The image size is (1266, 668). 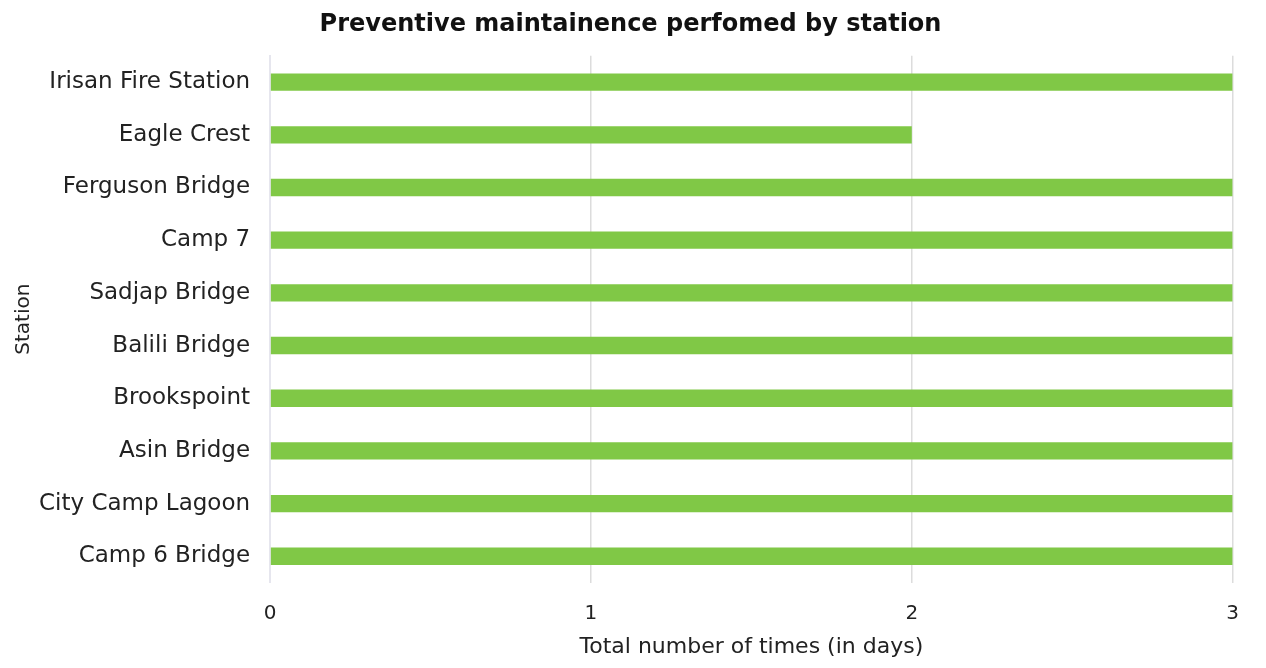 I want to click on y-tick-label: Sadjap Bridge, so click(x=170, y=290).